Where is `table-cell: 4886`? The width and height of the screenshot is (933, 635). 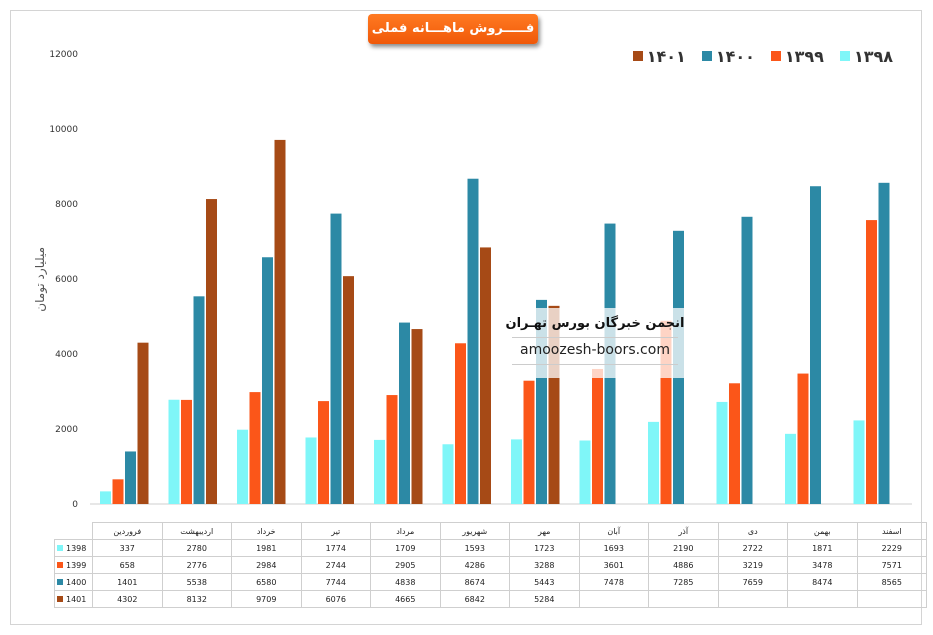 table-cell: 4886 is located at coordinates (683, 565).